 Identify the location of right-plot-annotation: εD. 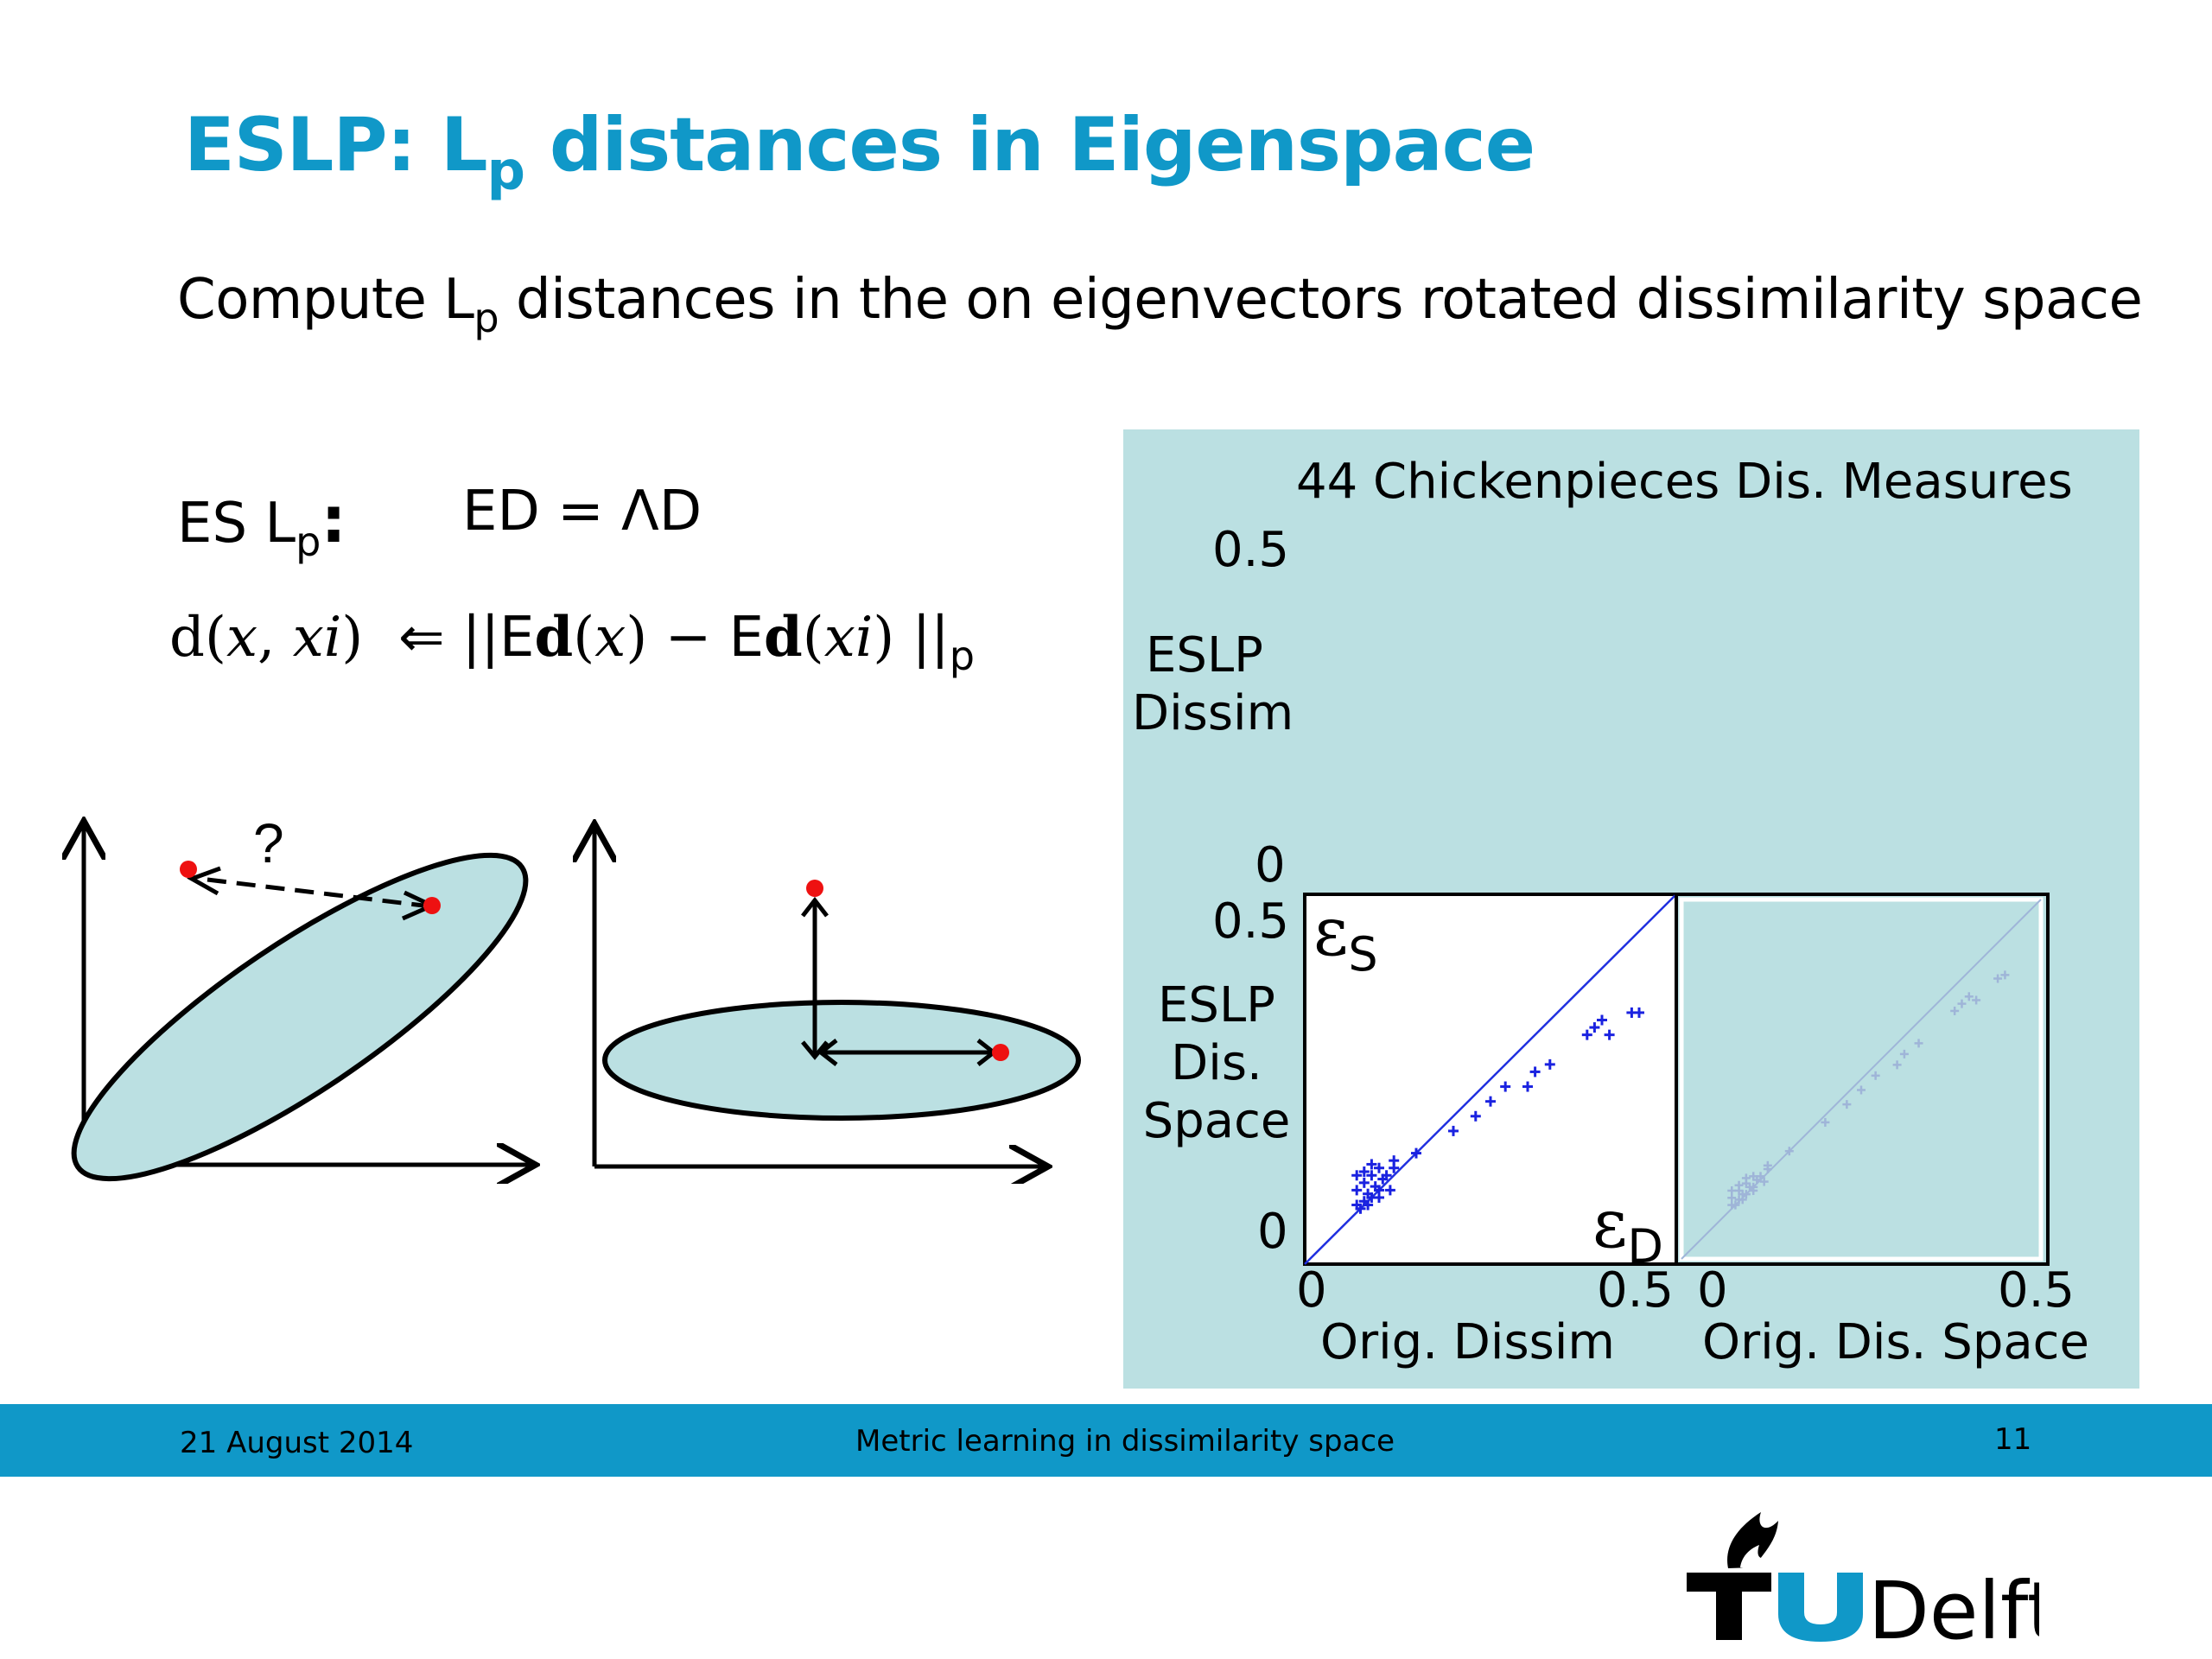
(1627, 1225).